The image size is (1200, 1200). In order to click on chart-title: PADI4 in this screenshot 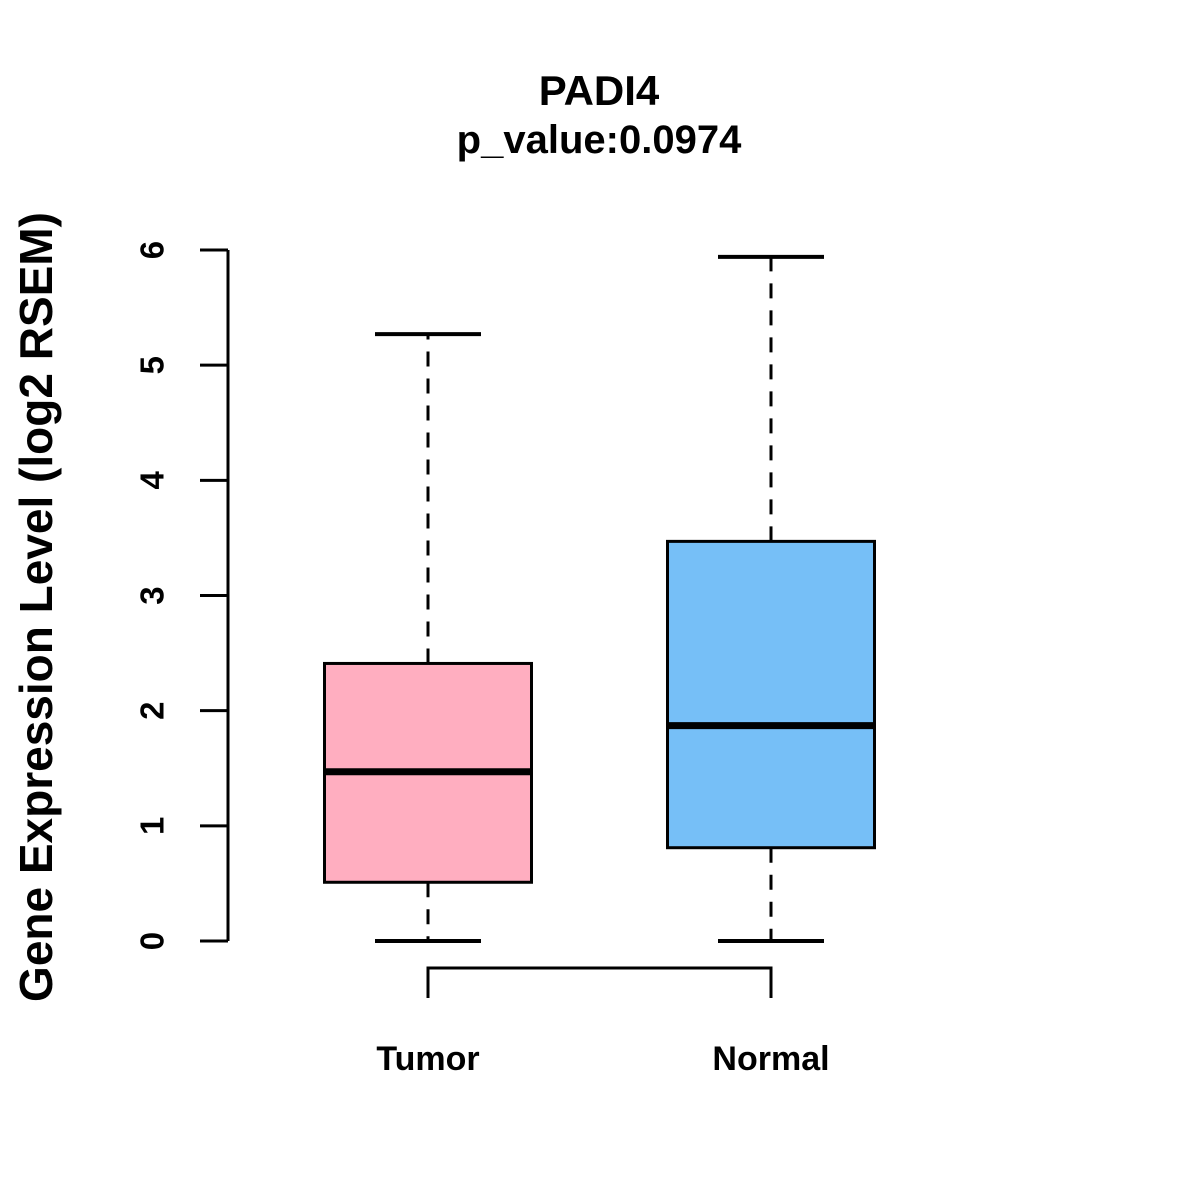, I will do `click(599, 90)`.